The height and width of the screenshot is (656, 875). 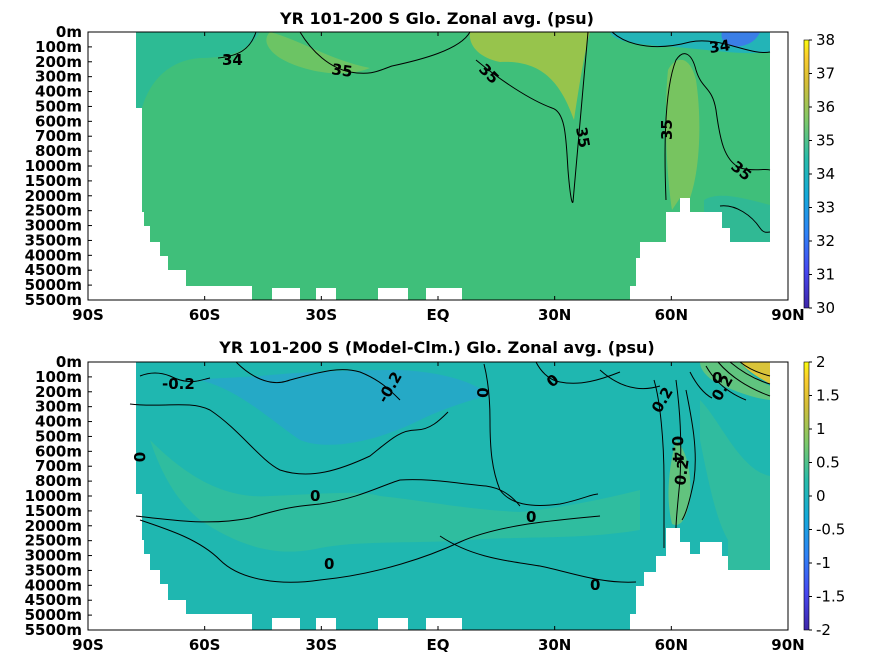 What do you see at coordinates (529, 76) in the screenshot?
I see `top-field-subtropic-north` at bounding box center [529, 76].